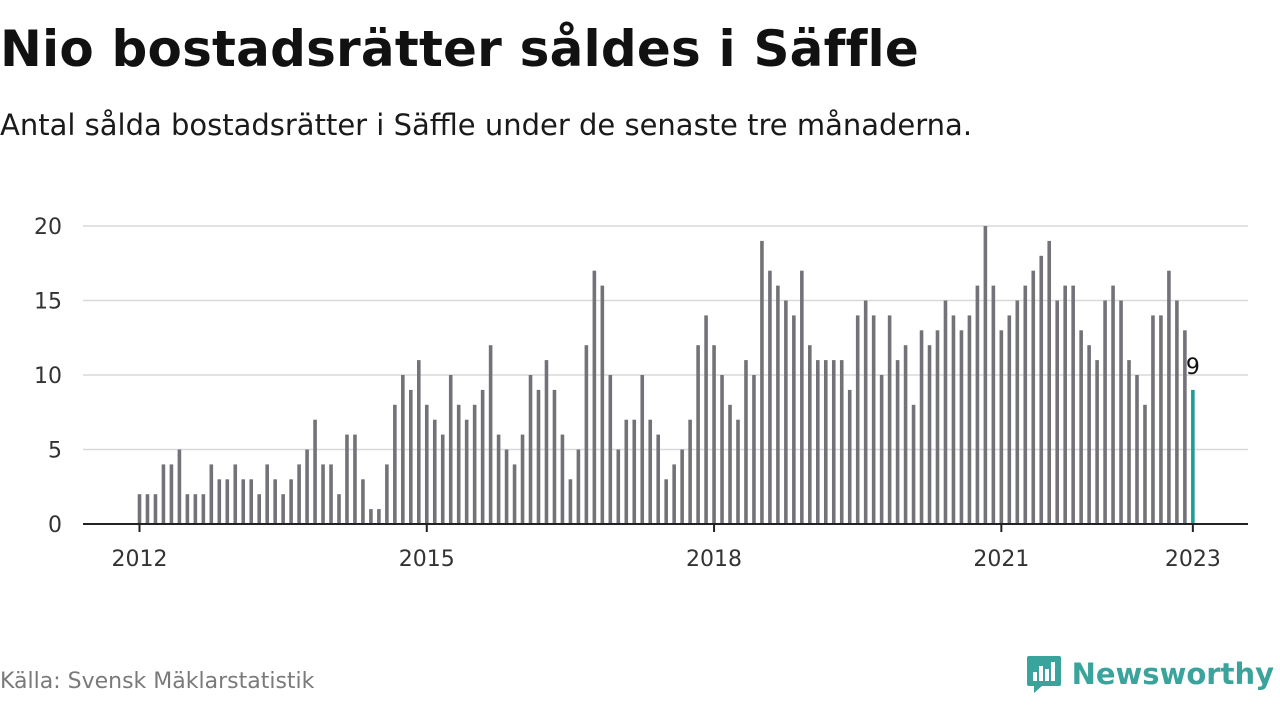 The width and height of the screenshot is (1280, 720). What do you see at coordinates (55, 525) in the screenshot?
I see `y-tick-label: 0` at bounding box center [55, 525].